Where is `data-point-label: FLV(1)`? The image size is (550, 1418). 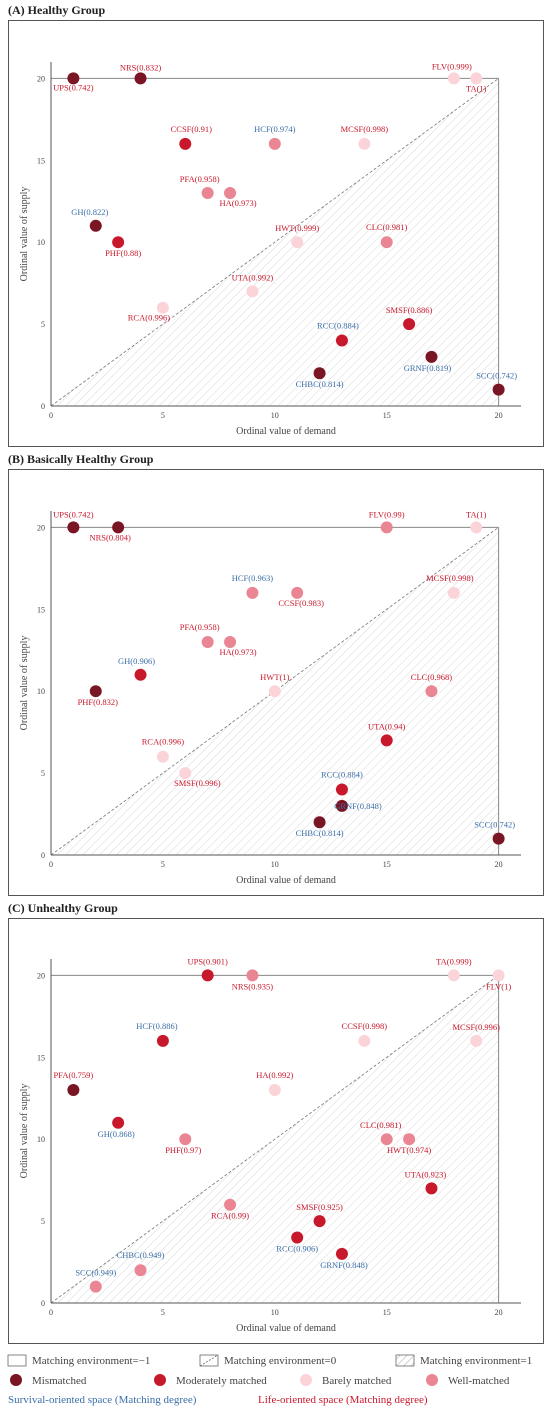
data-point-label: FLV(1) is located at coordinates (498, 986).